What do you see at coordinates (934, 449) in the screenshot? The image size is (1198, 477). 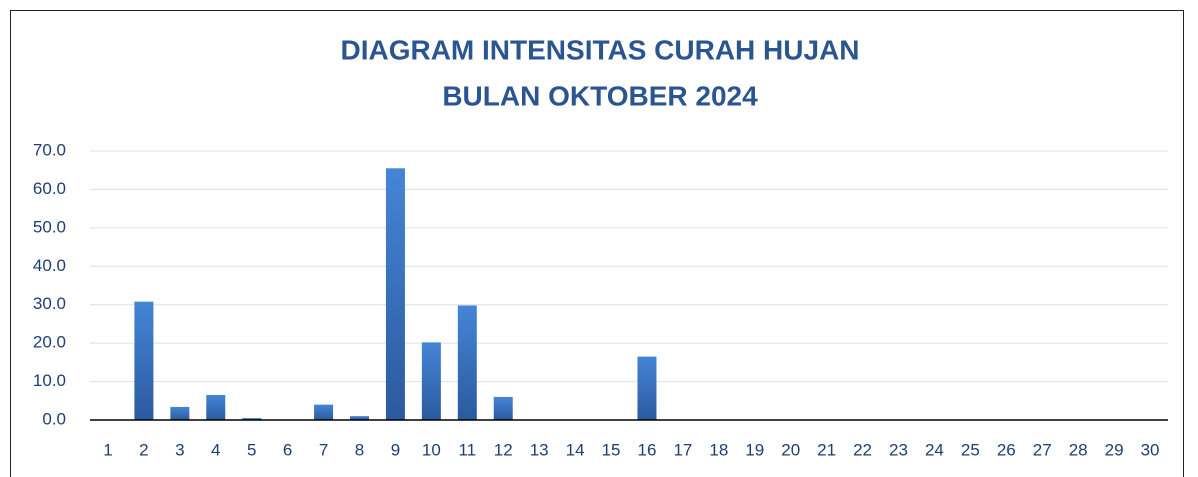 I see `x-tick-label: 24` at bounding box center [934, 449].